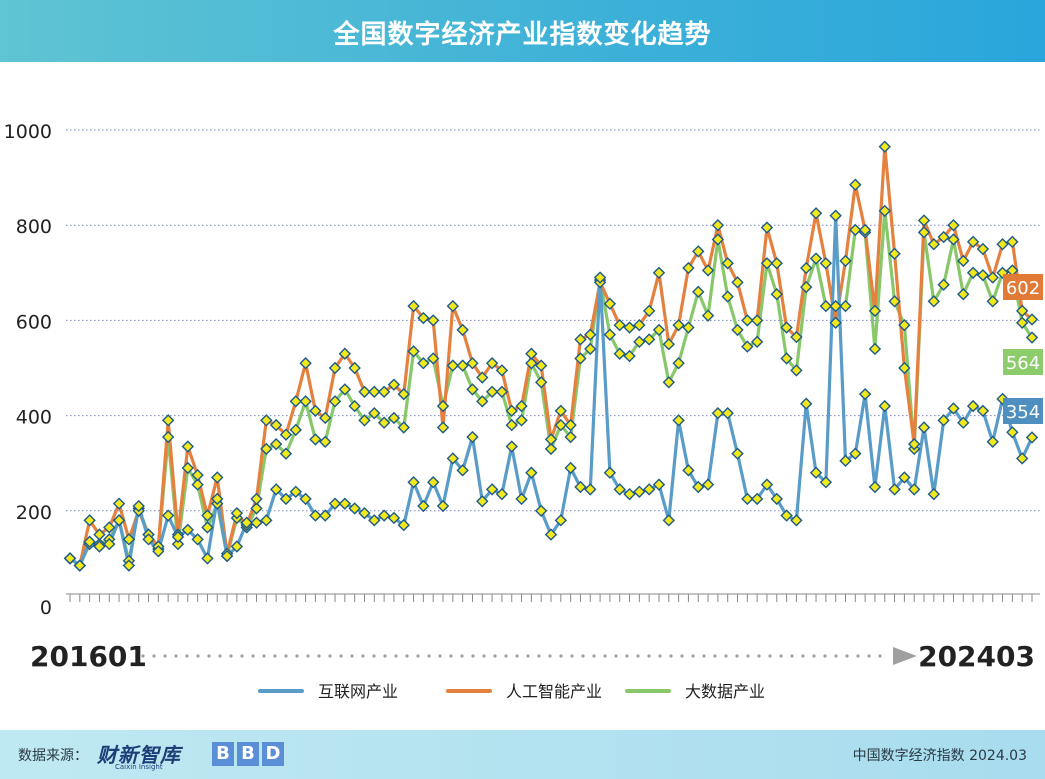 This screenshot has width=1045, height=779. What do you see at coordinates (248, 754) in the screenshot?
I see `bbd-logo: B B D` at bounding box center [248, 754].